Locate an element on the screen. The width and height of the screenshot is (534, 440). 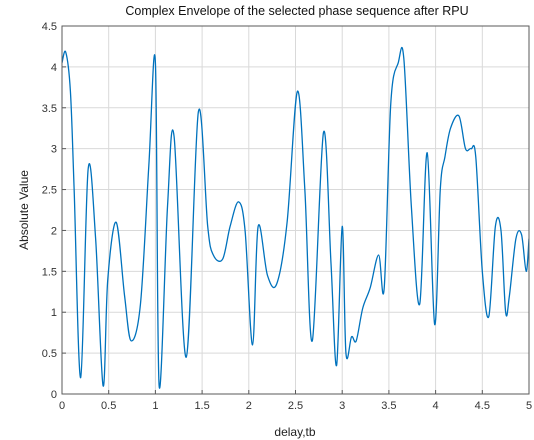
y-tick-label: 4 is located at coordinates (54, 68).